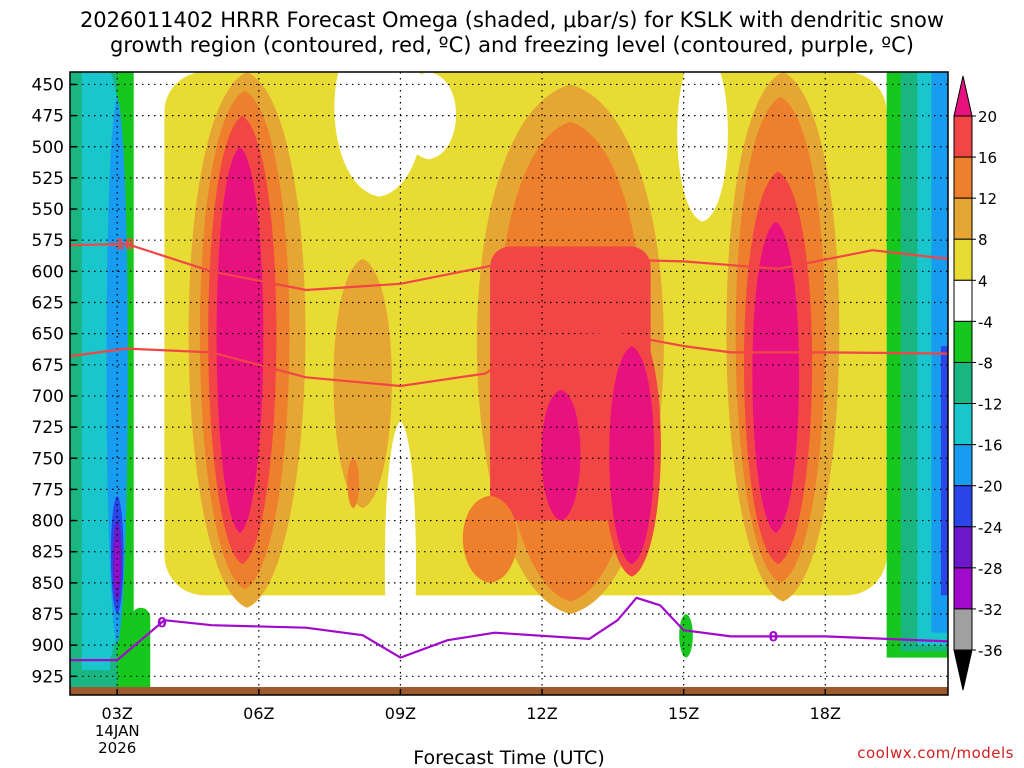 This screenshot has height=768, width=1024. I want to click on dgz-label-12c: -12, so click(622, 335).